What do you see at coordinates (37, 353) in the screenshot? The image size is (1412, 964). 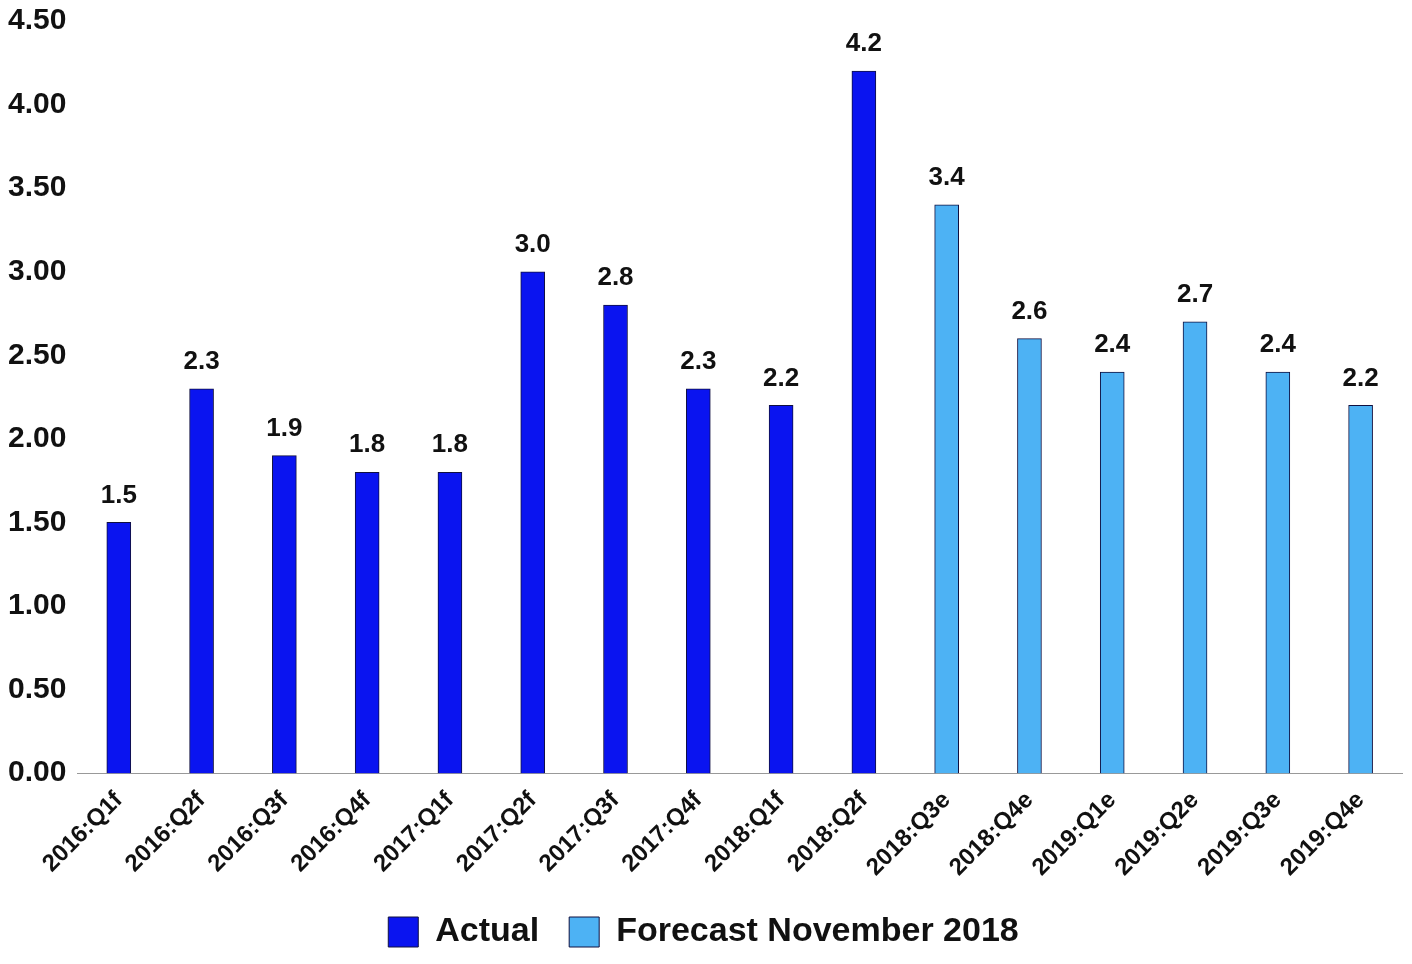 I see `y-tick-label: 2.50` at bounding box center [37, 353].